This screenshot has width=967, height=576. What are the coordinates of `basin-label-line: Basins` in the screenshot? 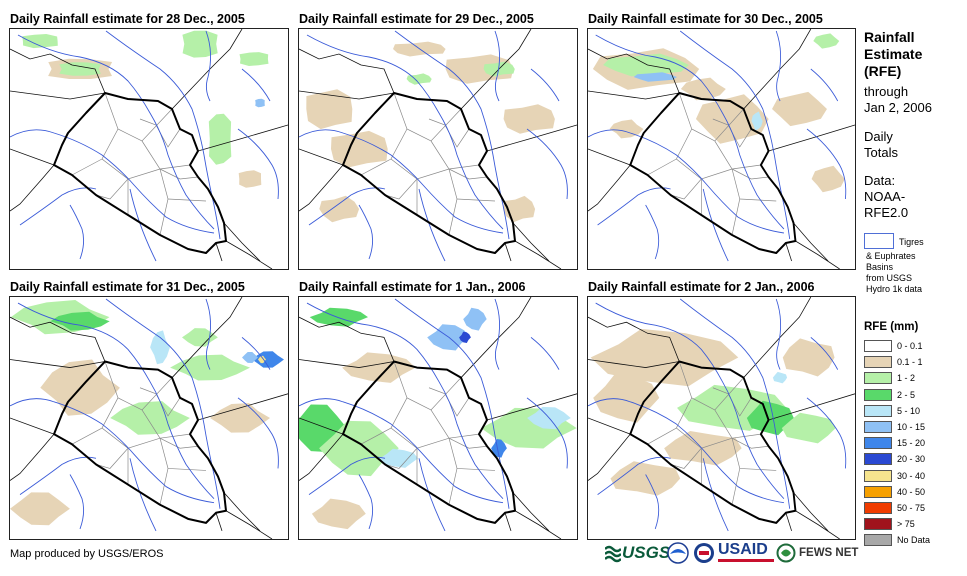 It's located at (894, 267).